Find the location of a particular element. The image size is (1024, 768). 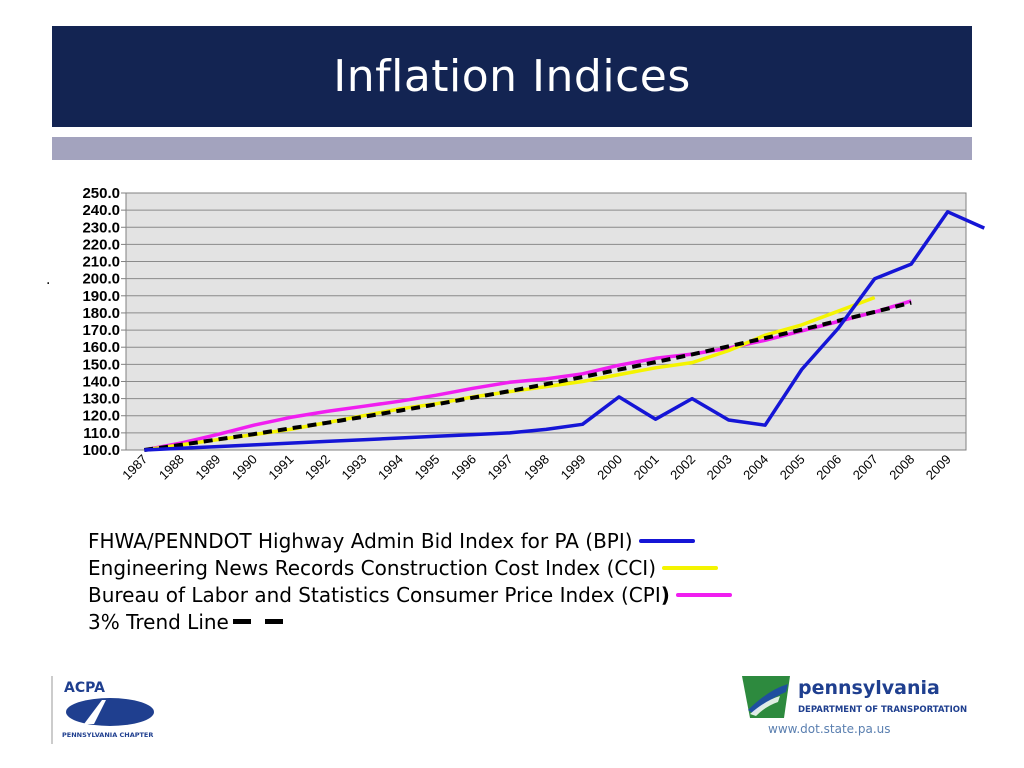

y-tick-label: 100.0 is located at coordinates (101, 450).